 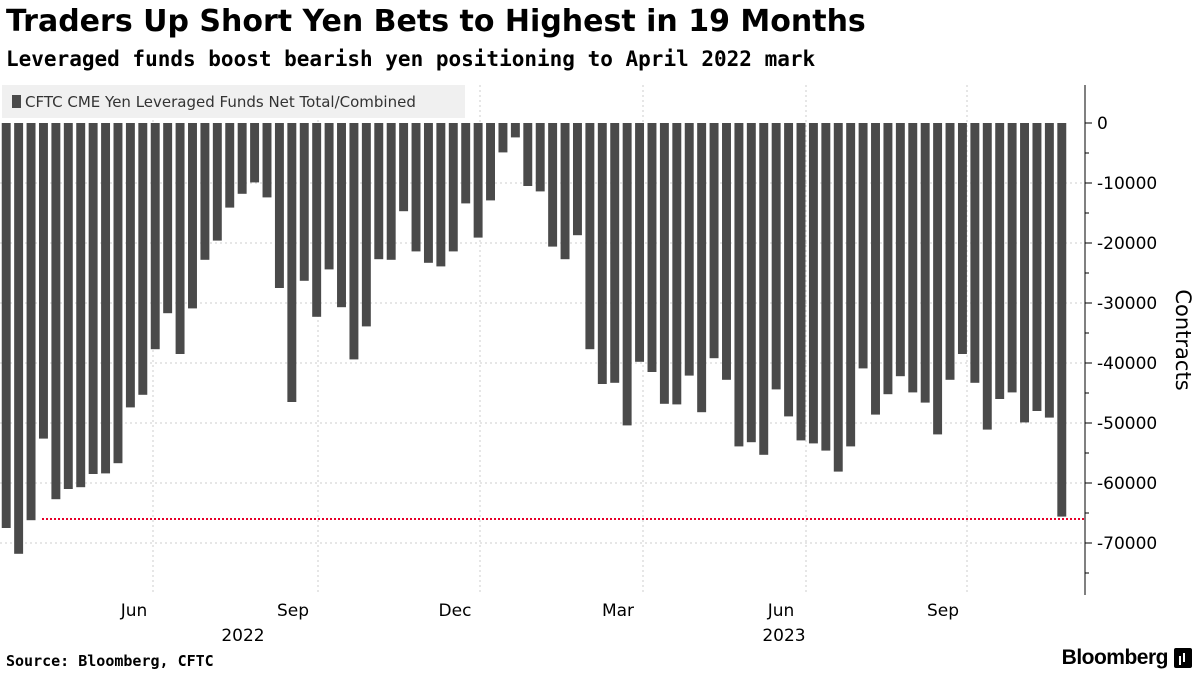 What do you see at coordinates (1183, 658) in the screenshot?
I see `bloomberg-terminal-icon` at bounding box center [1183, 658].